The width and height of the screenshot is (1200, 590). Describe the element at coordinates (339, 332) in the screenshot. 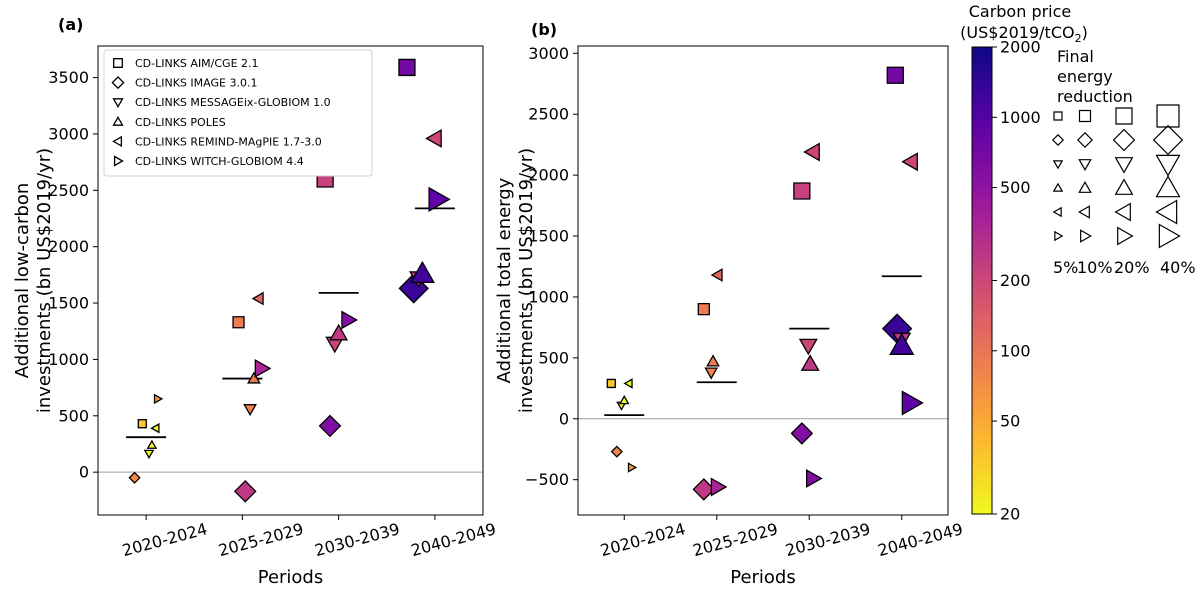

I see `point-cd-links-poles-2030-2039` at that location.